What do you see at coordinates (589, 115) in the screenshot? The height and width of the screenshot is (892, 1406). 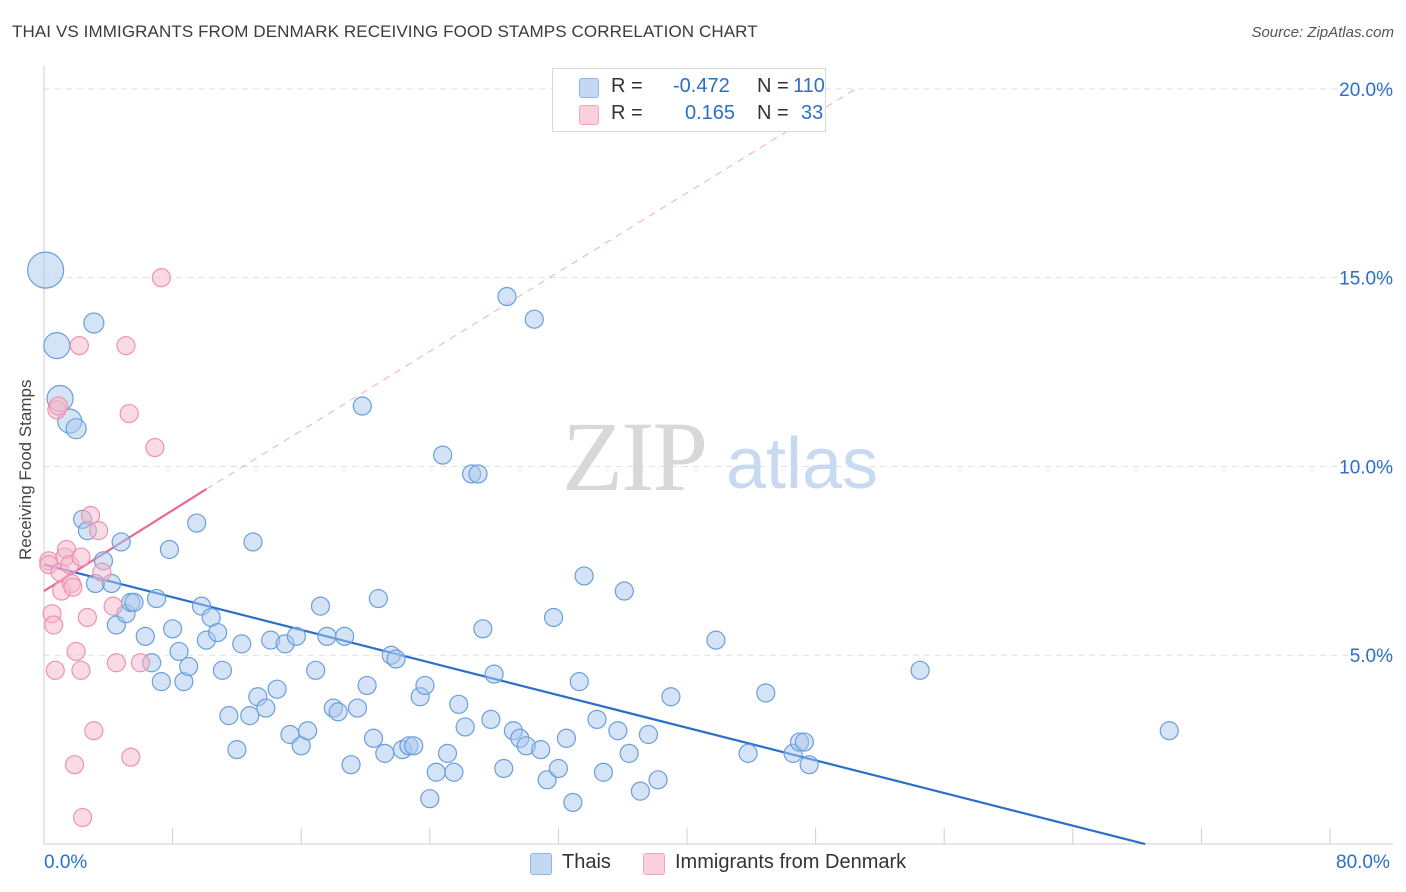 I see `legend-swatch-denmark` at bounding box center [589, 115].